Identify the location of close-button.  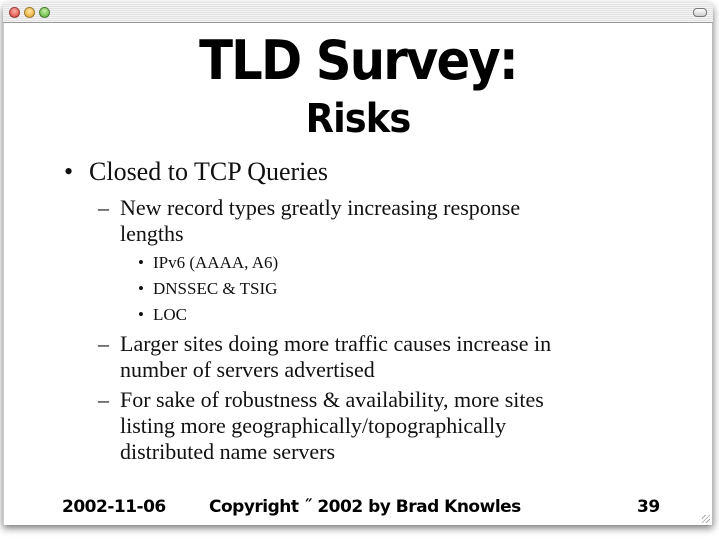
(14, 12).